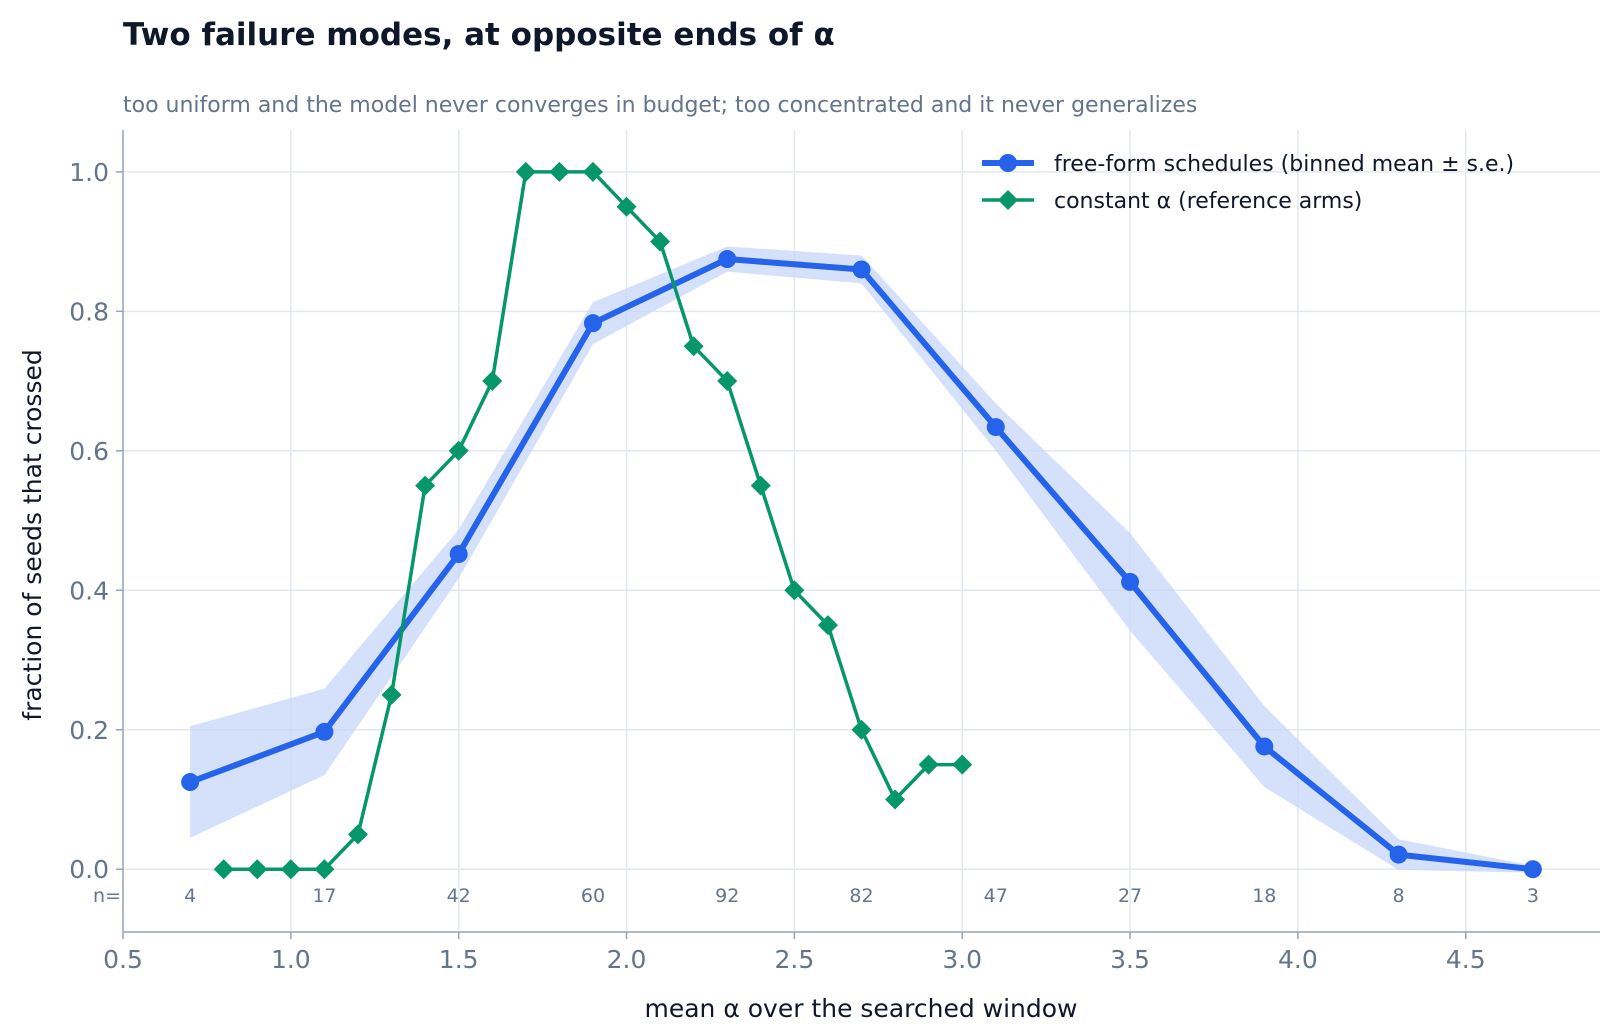 The height and width of the screenshot is (1036, 1615). Describe the element at coordinates (1008, 163) in the screenshot. I see `legend-free-form-marker` at that location.